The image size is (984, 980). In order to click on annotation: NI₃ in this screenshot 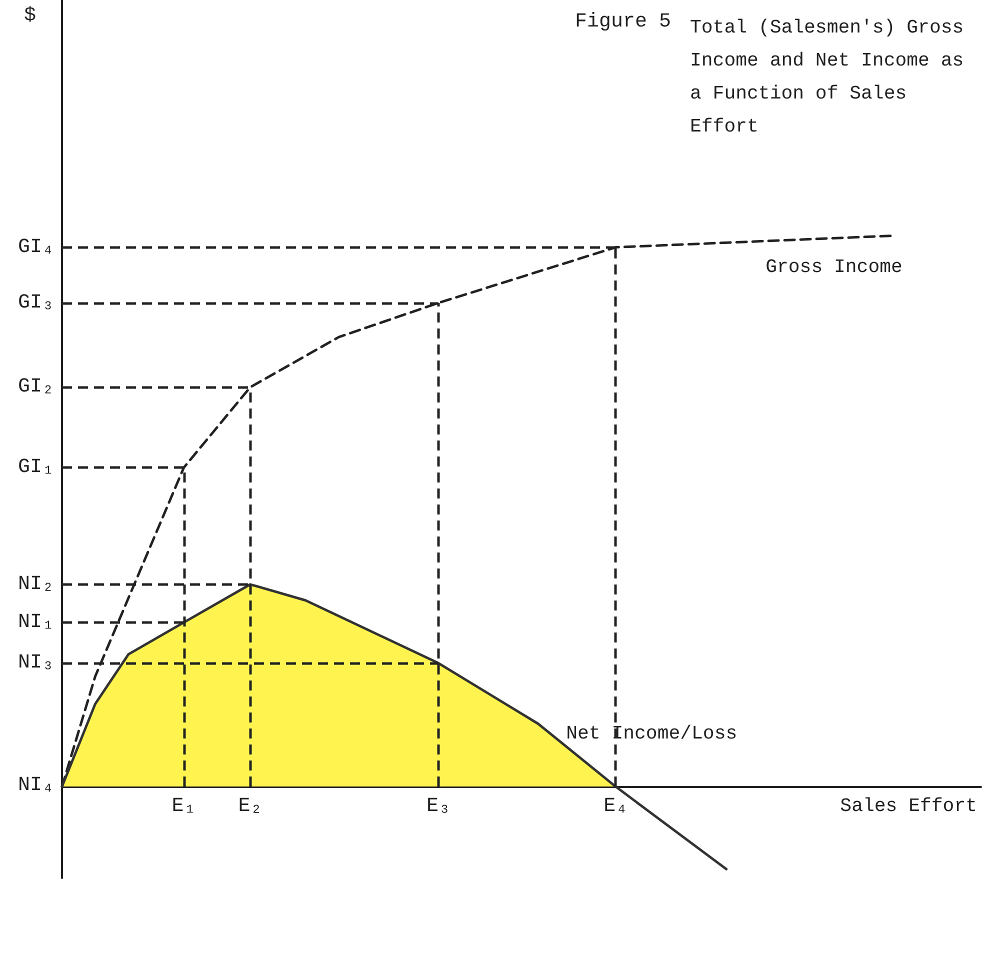, I will do `click(36, 663)`.